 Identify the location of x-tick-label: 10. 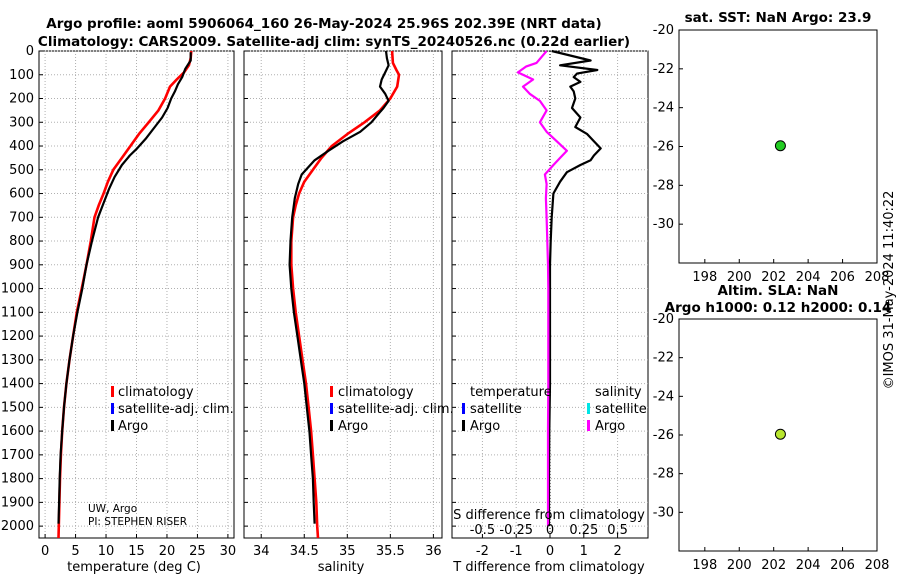
(106, 551).